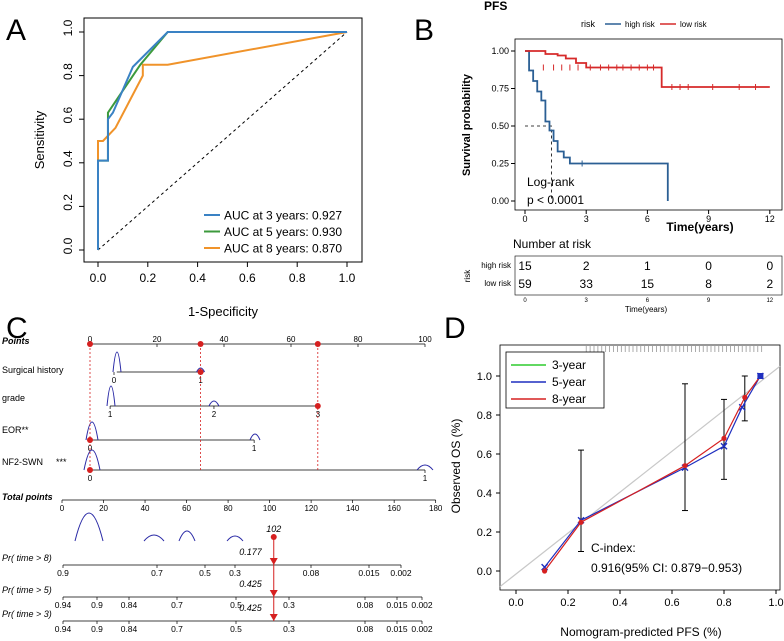  Describe the element at coordinates (63, 605) in the screenshot. I see `nomogram-tick-label: 0.94` at that location.